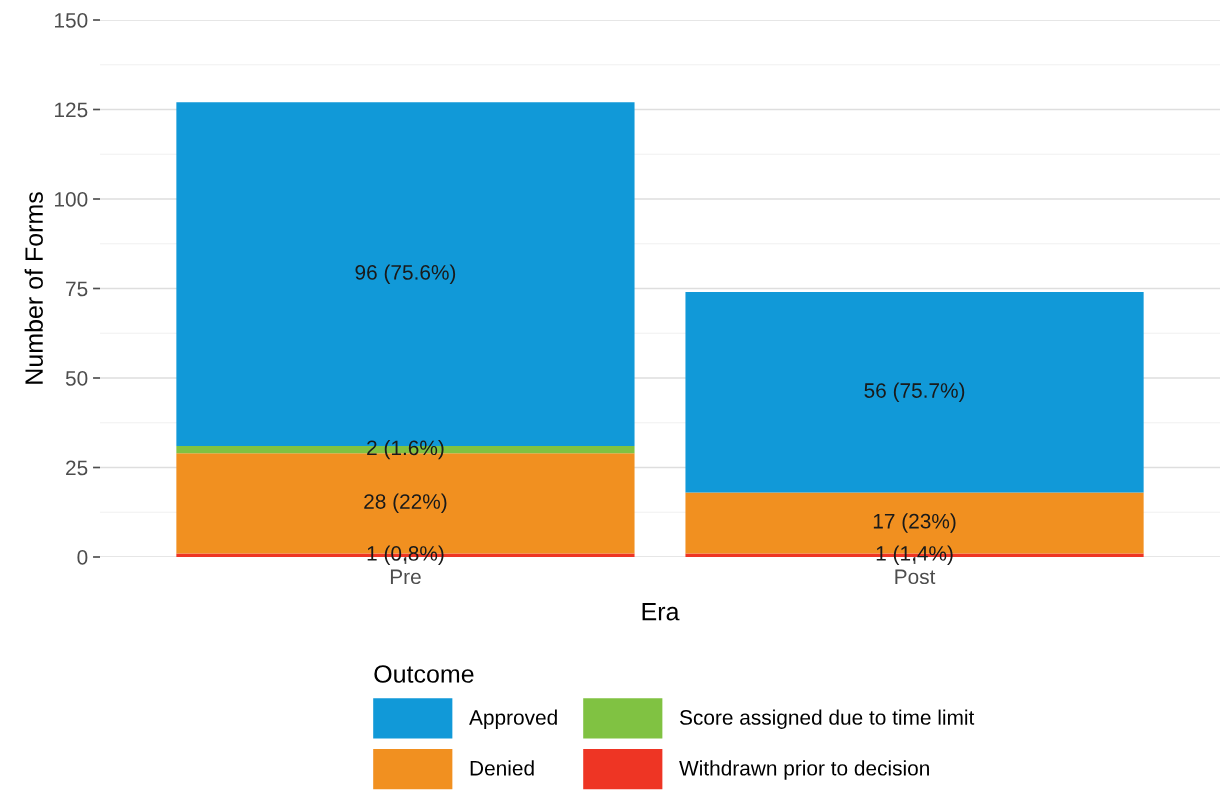 This screenshot has height=808, width=1225. Describe the element at coordinates (915, 577) in the screenshot. I see `x-tick-label: Post` at that location.